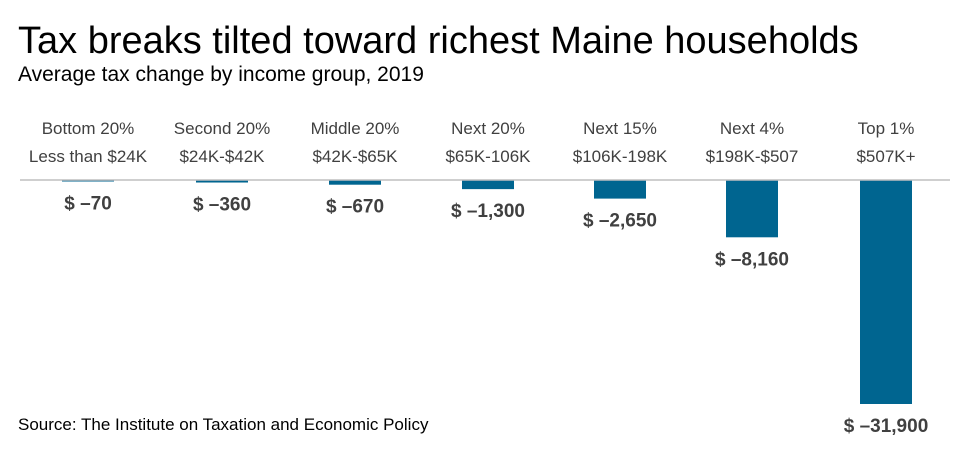 This screenshot has width=975, height=450. Describe the element at coordinates (620, 128) in the screenshot. I see `category-label: Next 15%` at that location.